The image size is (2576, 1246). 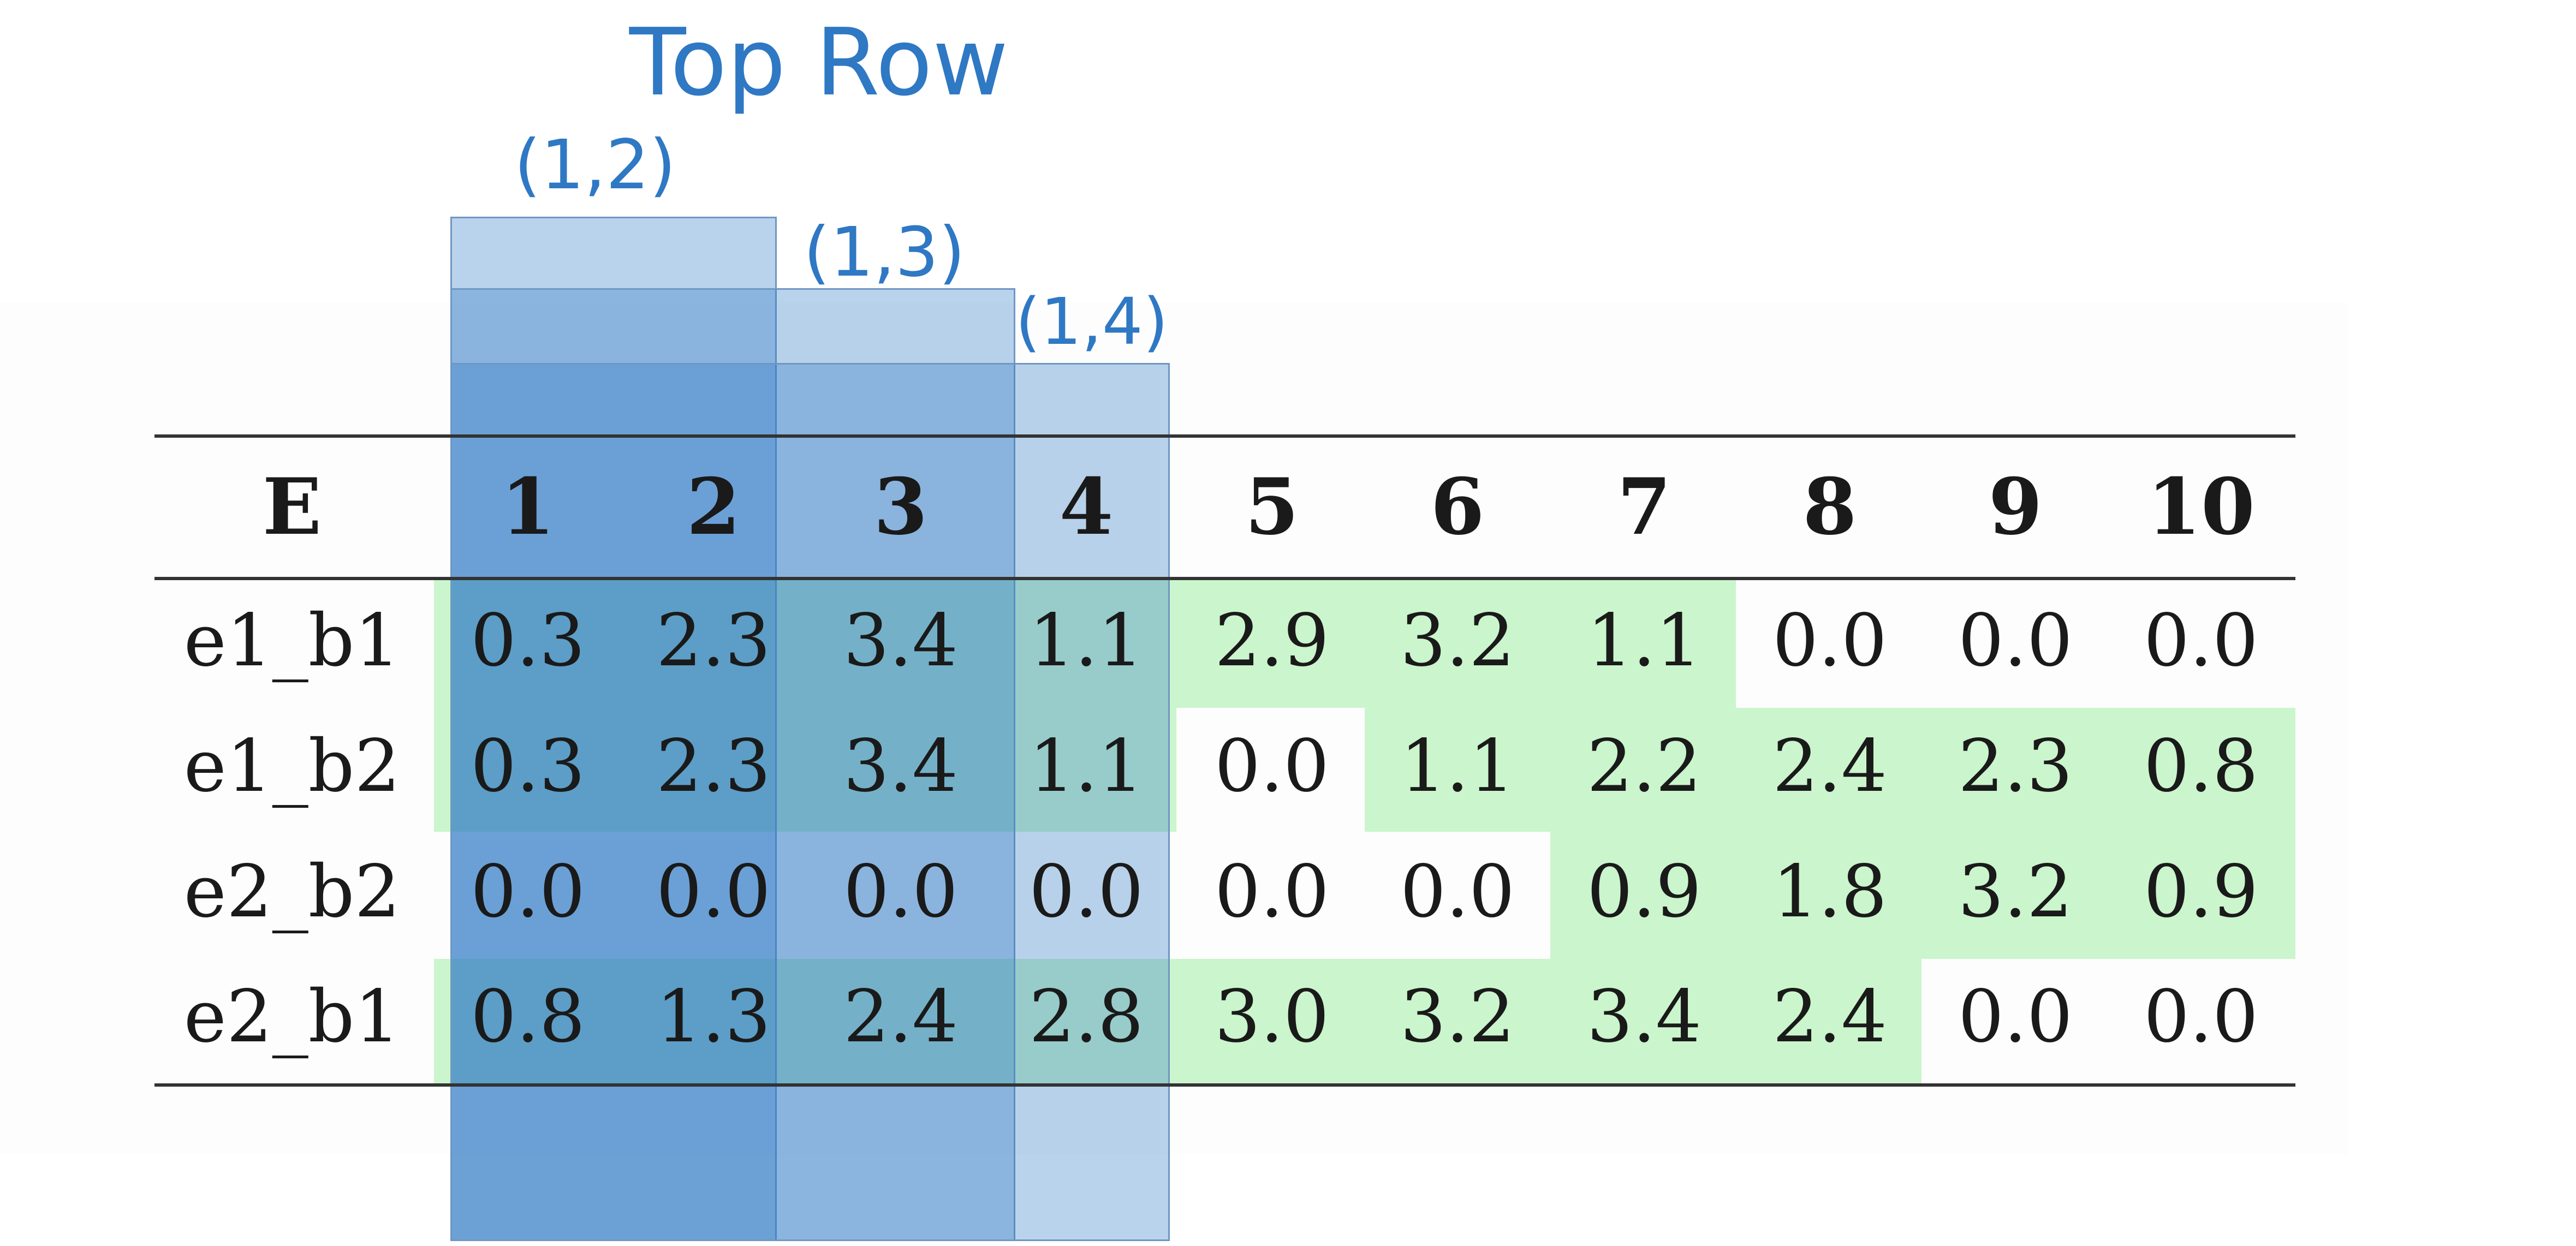 I want to click on column-header-1: 1, so click(x=528, y=507).